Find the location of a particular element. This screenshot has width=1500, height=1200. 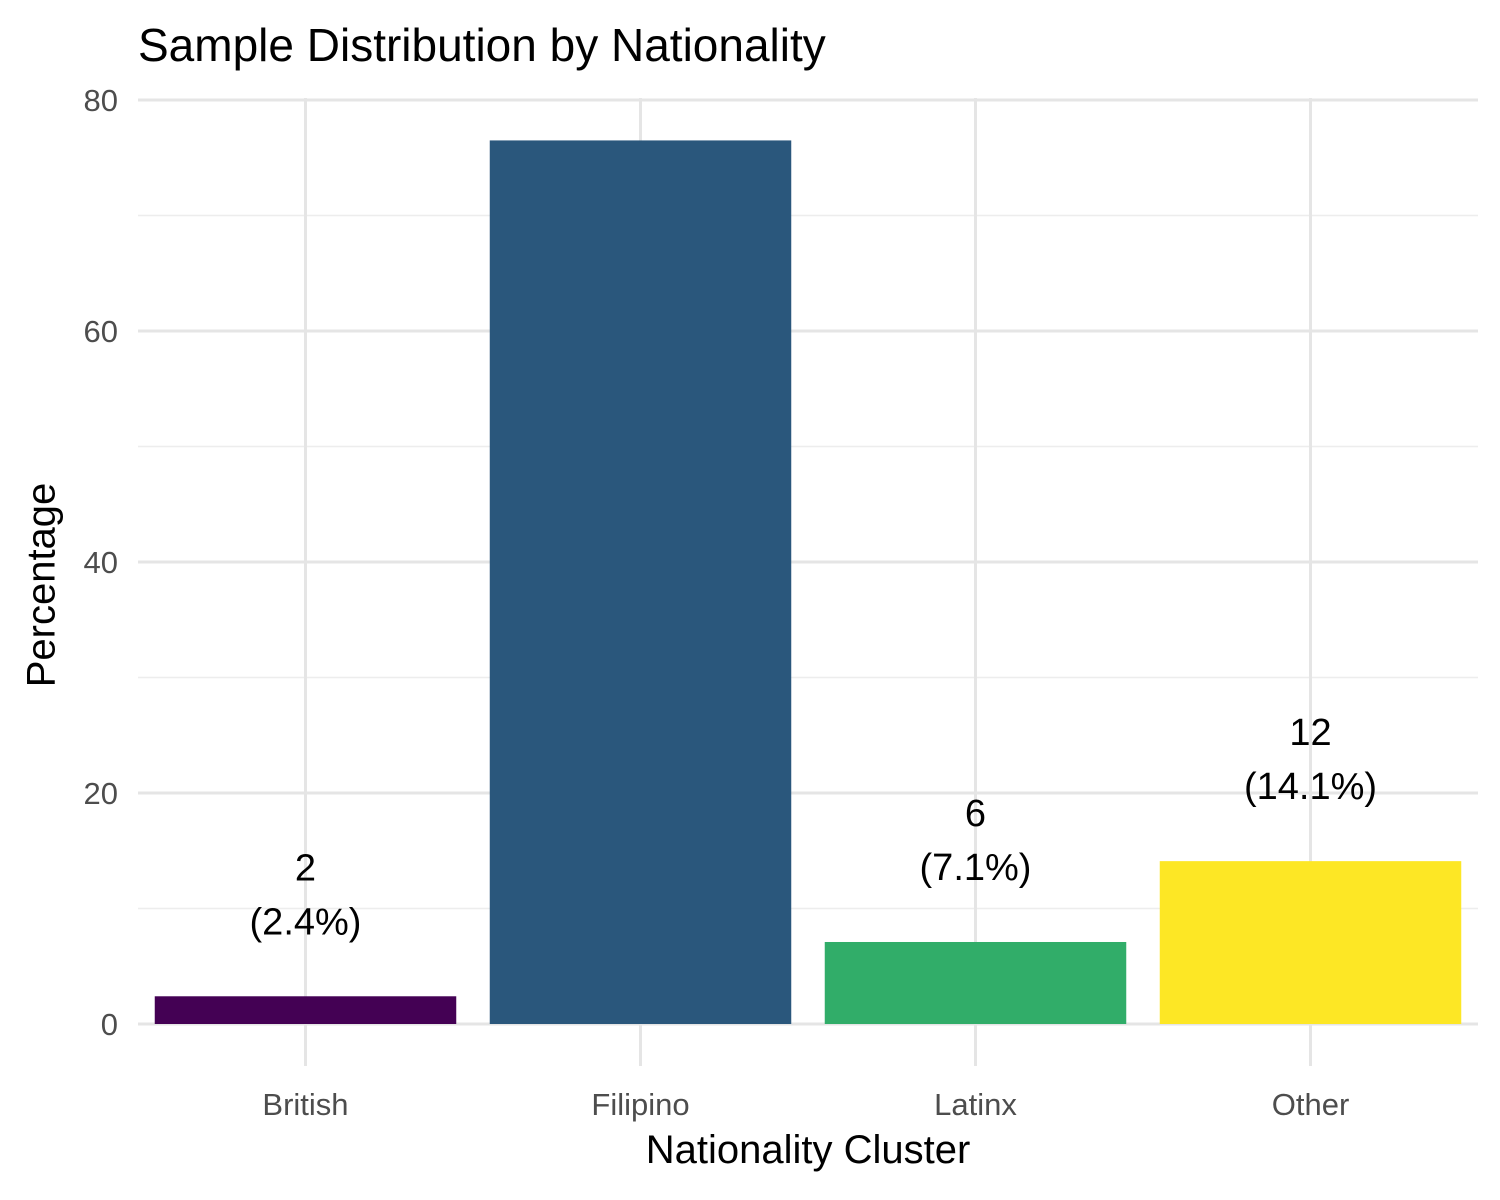

x-tick-label: Other is located at coordinates (1311, 1104).